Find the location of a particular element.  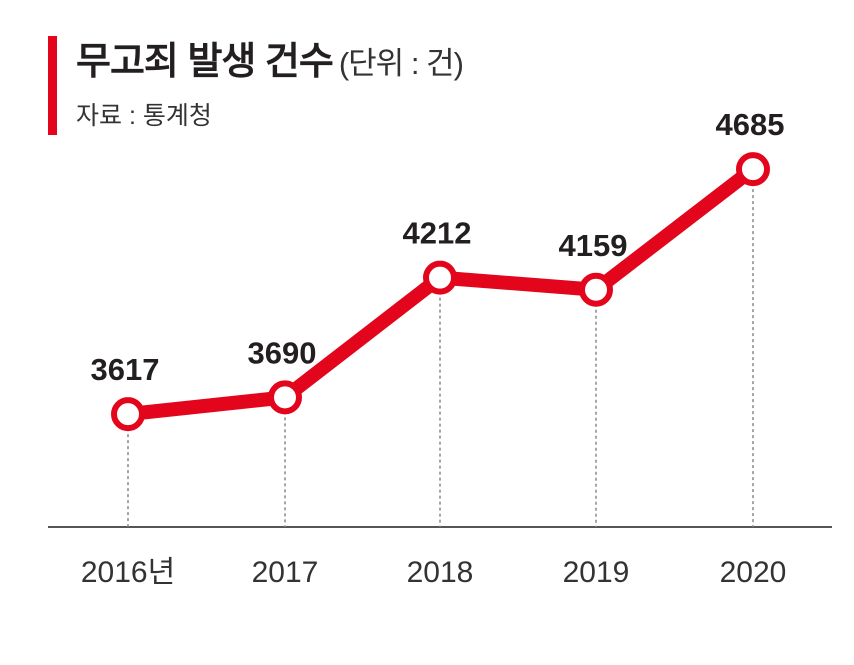

unit-label: (단위 : 건) is located at coordinates (401, 63).